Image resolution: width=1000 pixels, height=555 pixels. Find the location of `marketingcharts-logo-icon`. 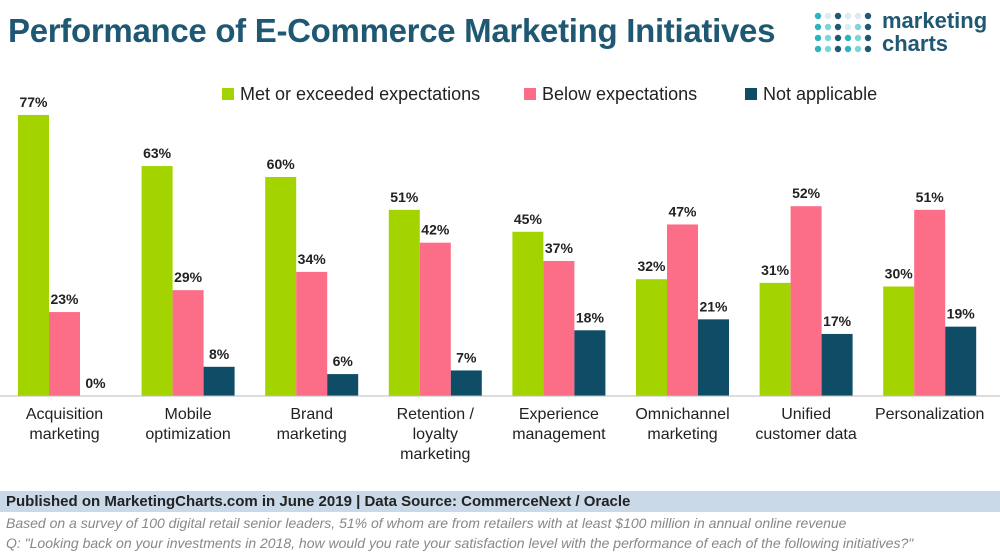

marketingcharts-logo-icon is located at coordinates (843, 32).